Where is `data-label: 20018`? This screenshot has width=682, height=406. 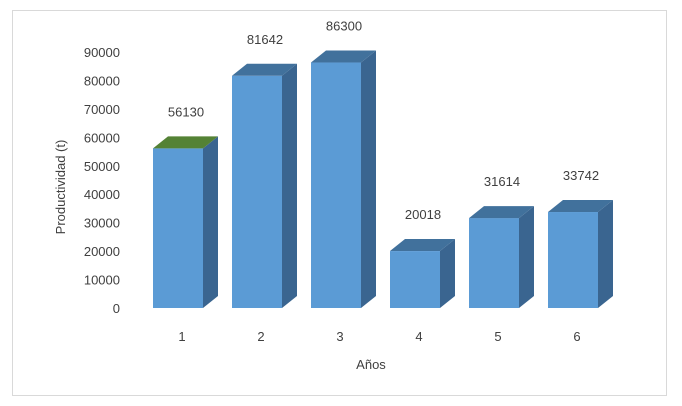
data-label: 20018 is located at coordinates (423, 214).